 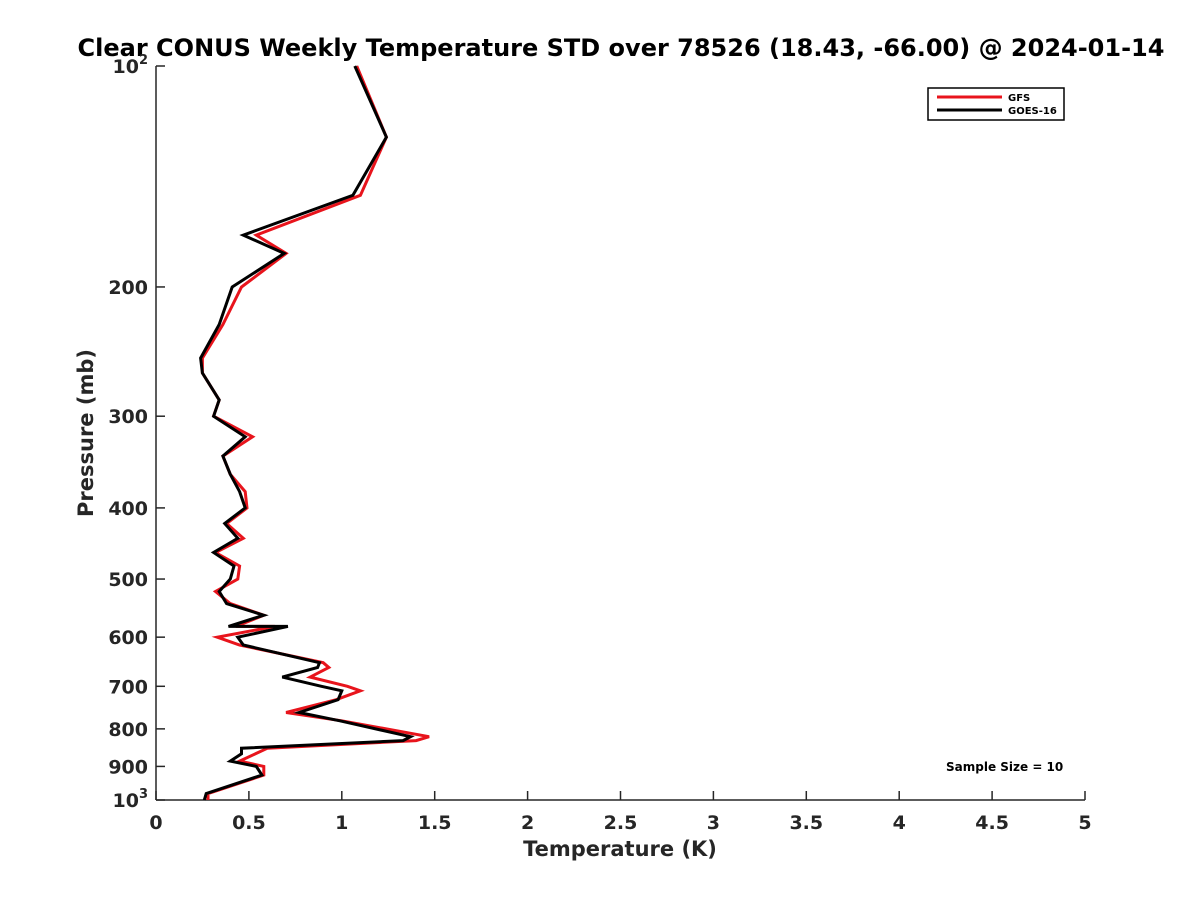 I want to click on x-tick-label: 3, so click(x=713, y=823).